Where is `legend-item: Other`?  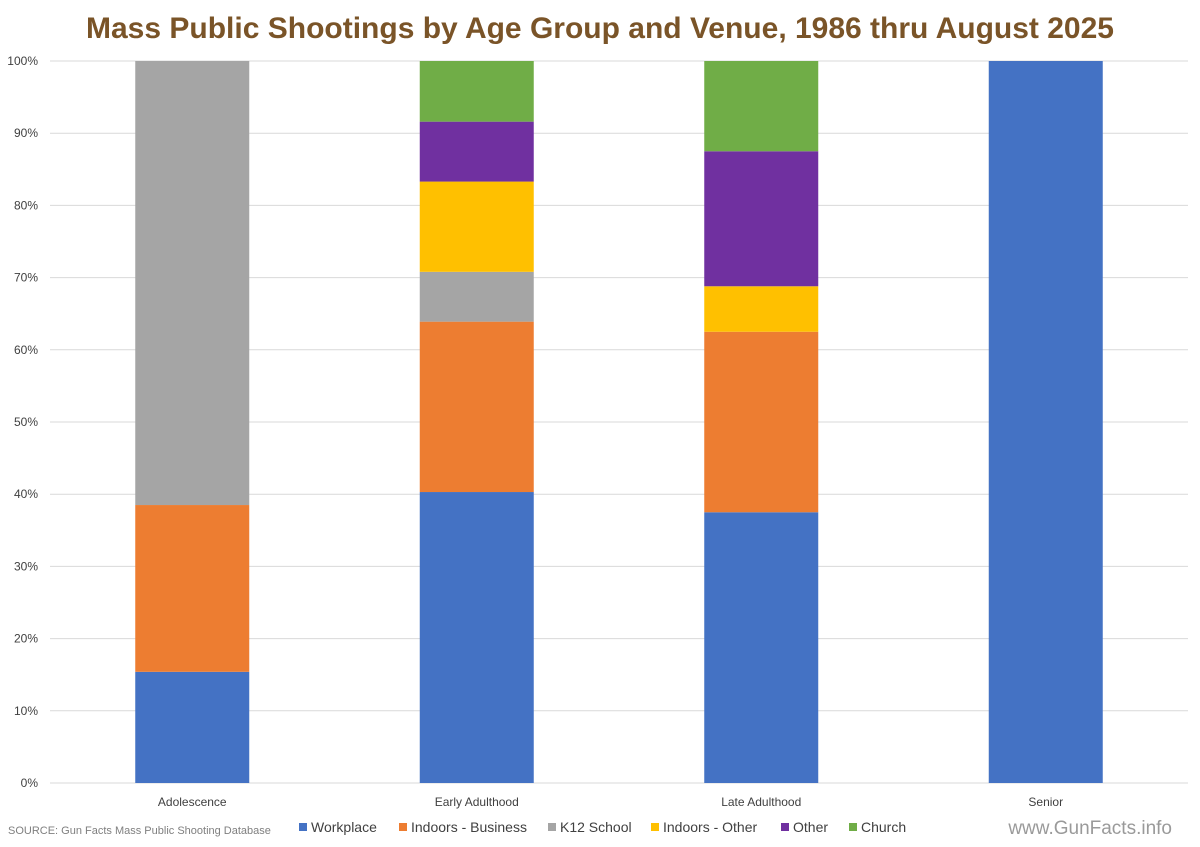 legend-item: Other is located at coordinates (804, 827).